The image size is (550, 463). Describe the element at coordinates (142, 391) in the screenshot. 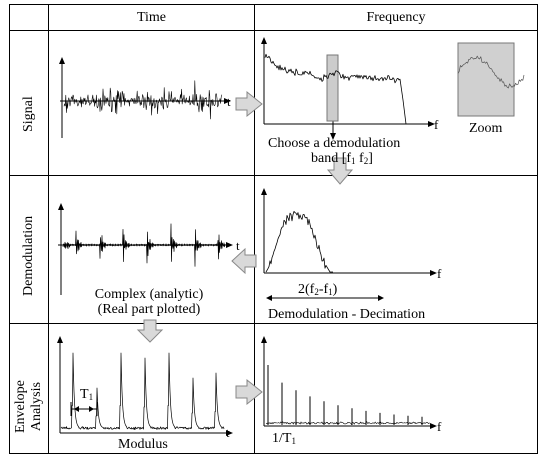

I see `envelope-time-waveform` at that location.